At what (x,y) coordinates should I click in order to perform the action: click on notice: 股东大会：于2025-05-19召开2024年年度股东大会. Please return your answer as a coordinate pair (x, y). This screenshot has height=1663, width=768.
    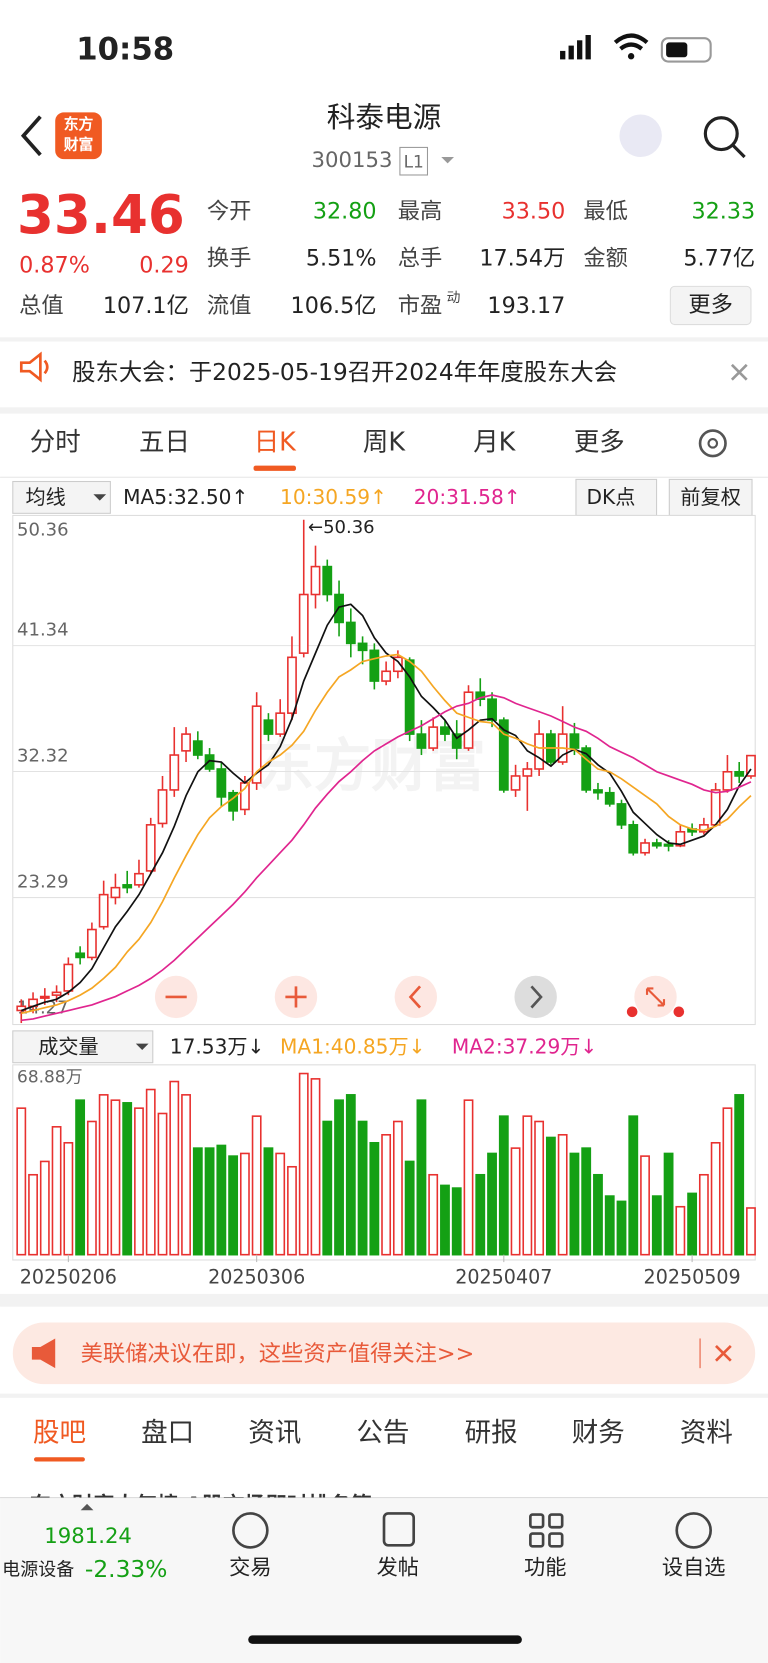
    Looking at the image, I should click on (344, 372).